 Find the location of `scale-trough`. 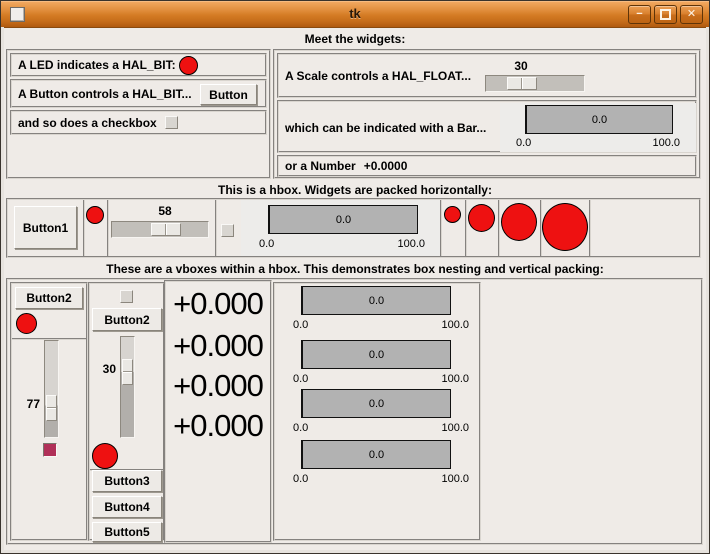

scale-trough is located at coordinates (535, 83).